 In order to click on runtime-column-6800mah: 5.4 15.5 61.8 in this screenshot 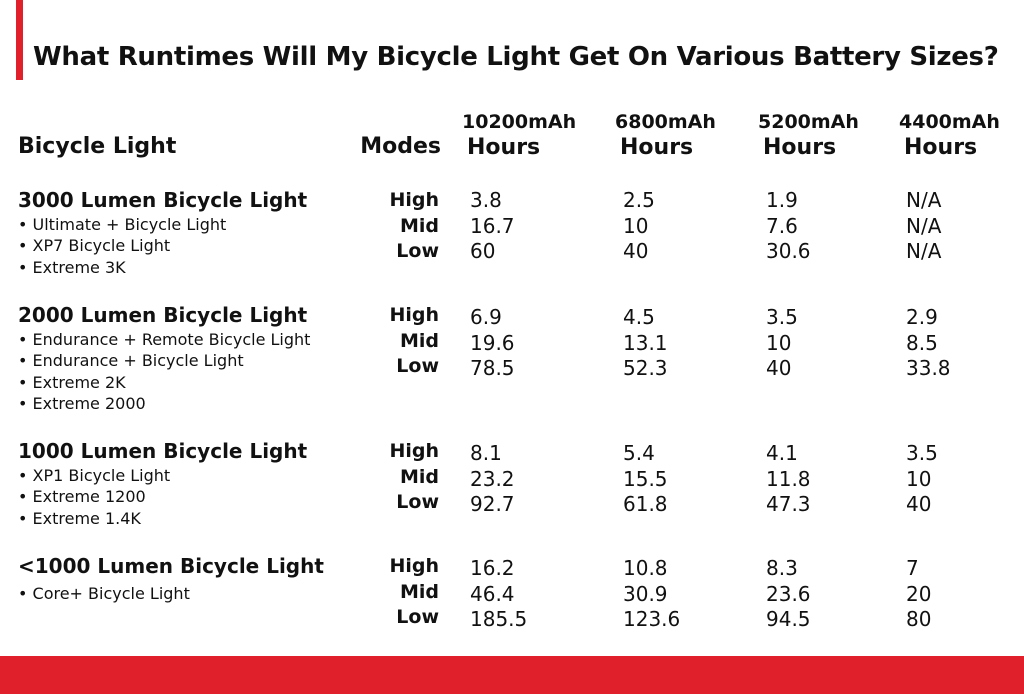, I will do `click(645, 479)`.